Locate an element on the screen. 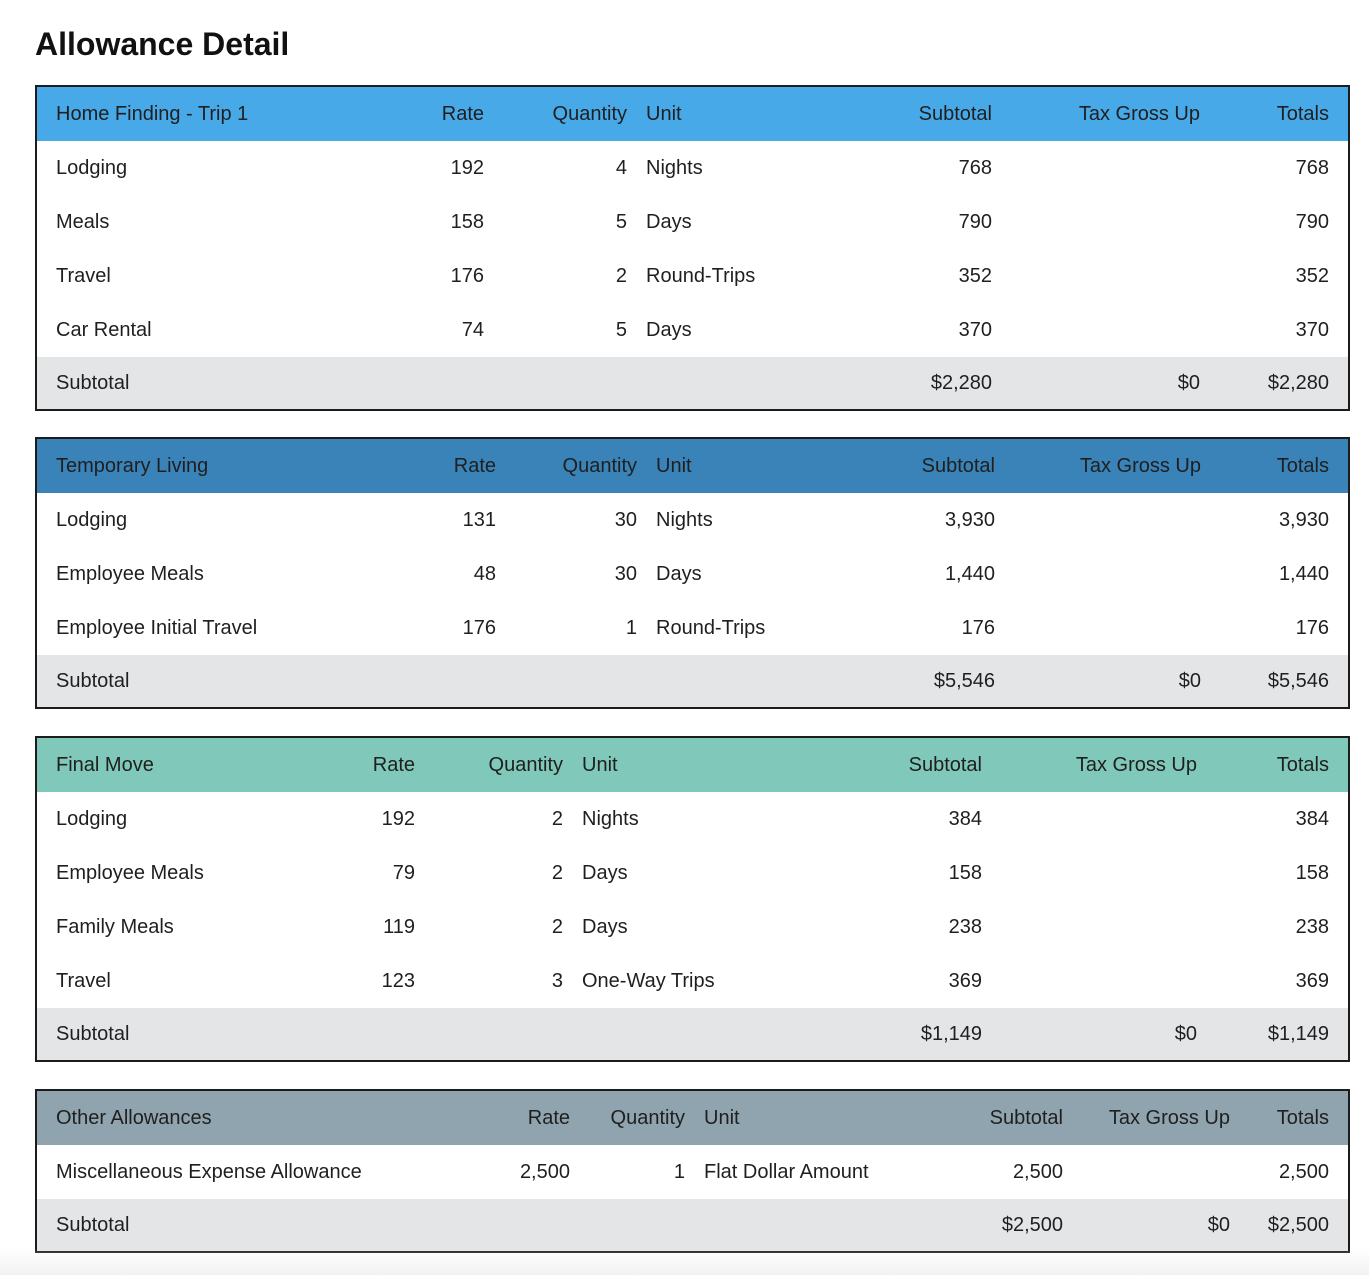 Image resolution: width=1369 pixels, height=1275 pixels. table-row: Employee Meals 79 2 Days 158 158 is located at coordinates (692, 873).